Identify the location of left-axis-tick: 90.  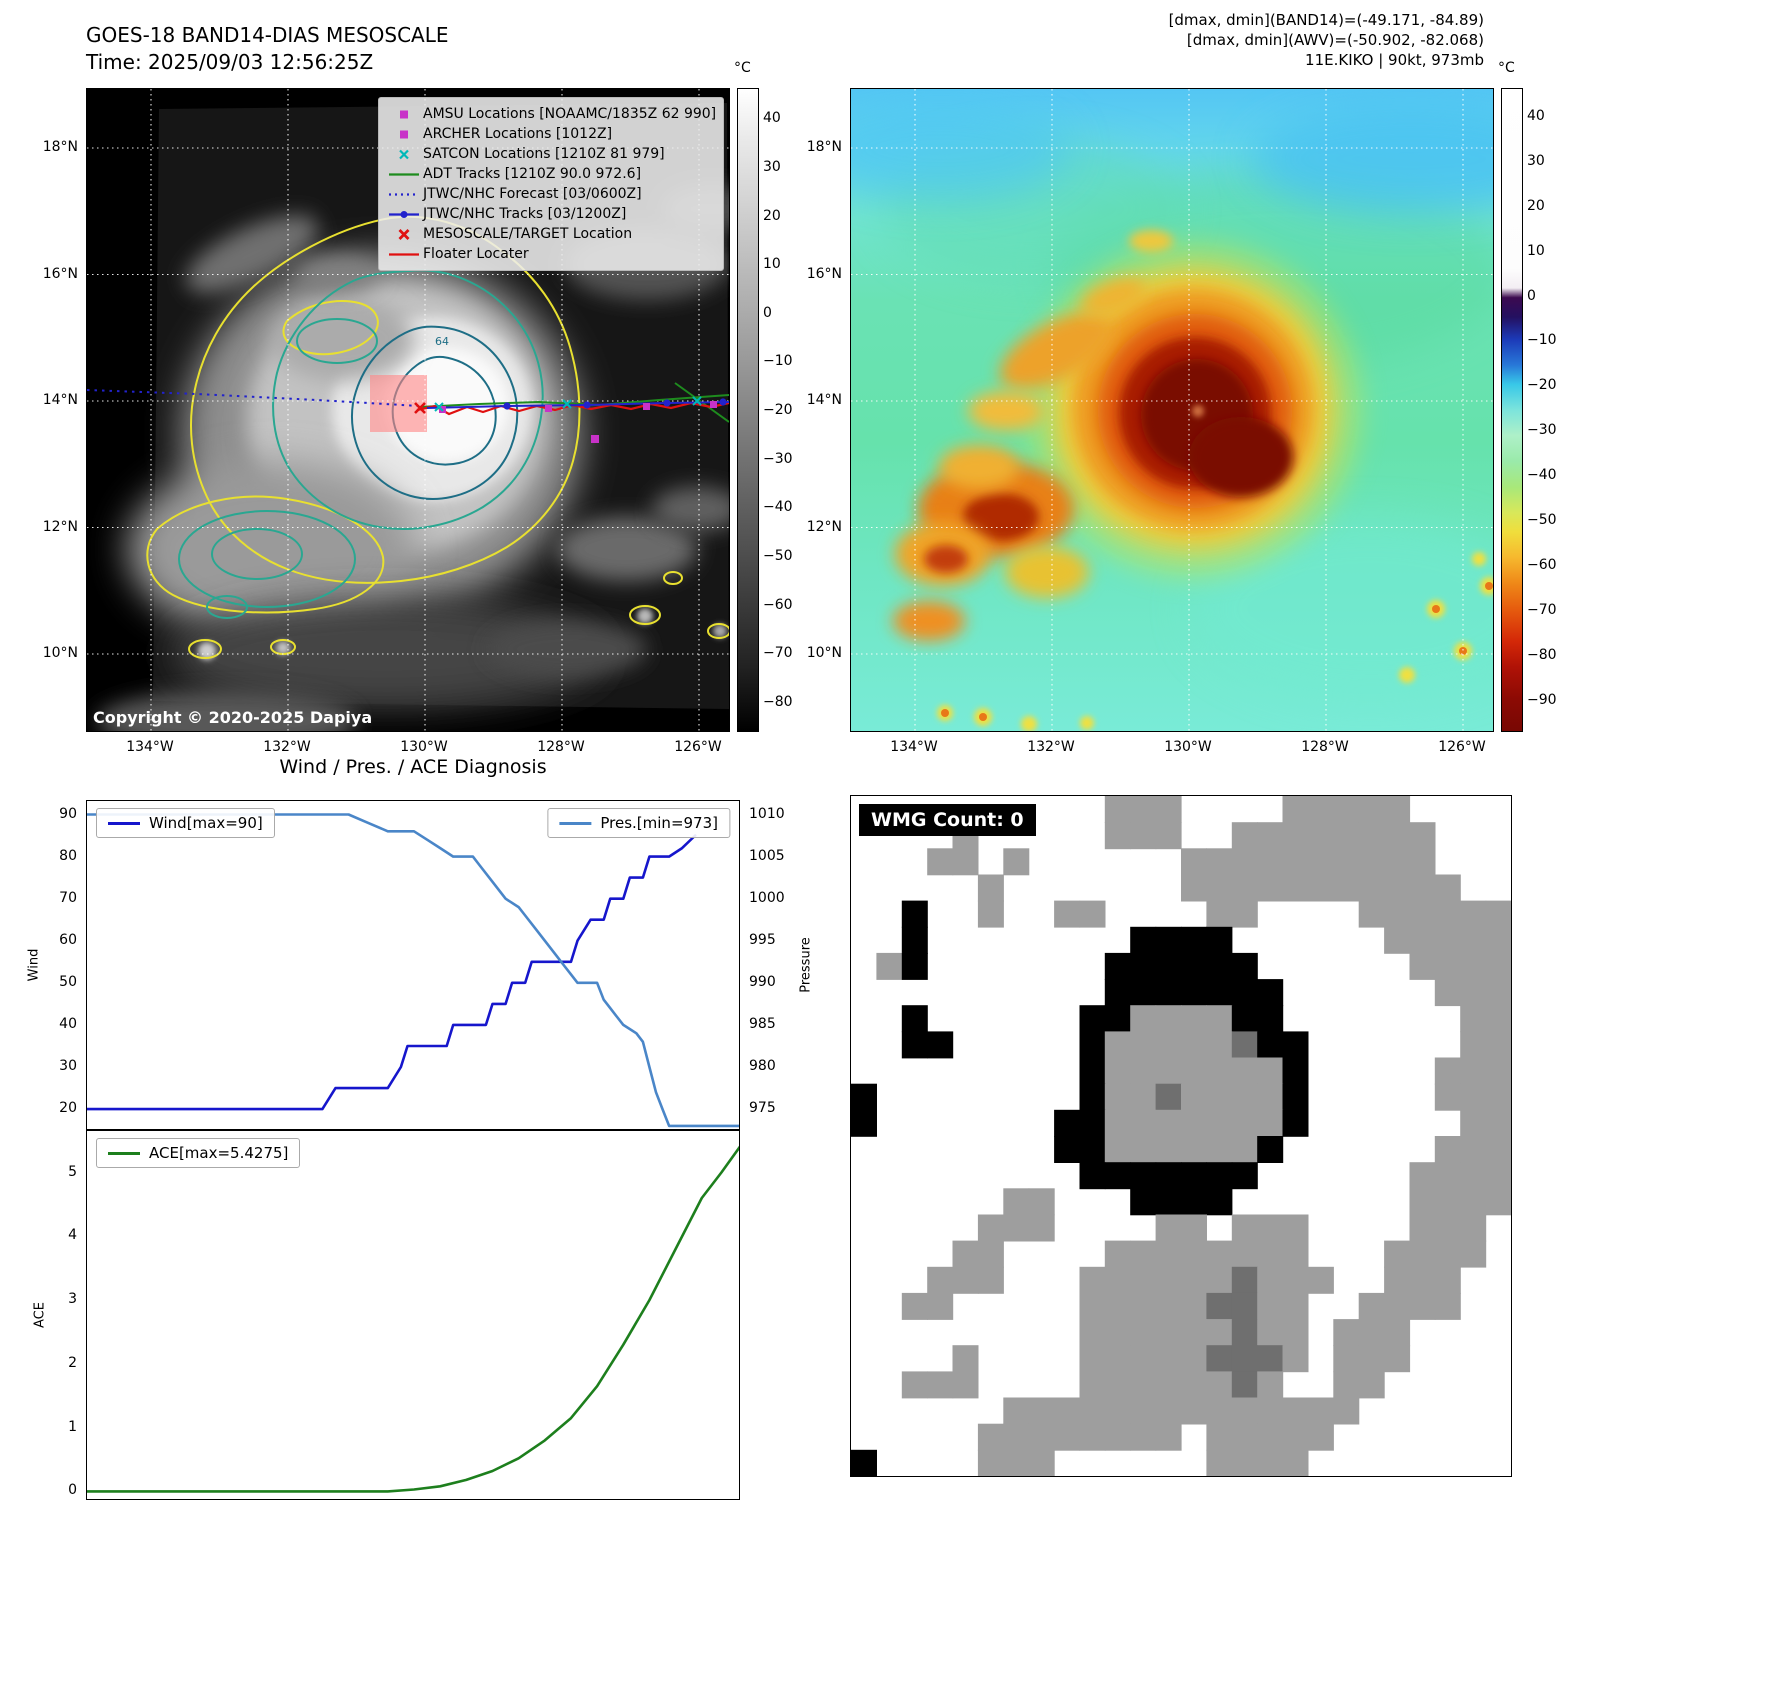
(68, 813).